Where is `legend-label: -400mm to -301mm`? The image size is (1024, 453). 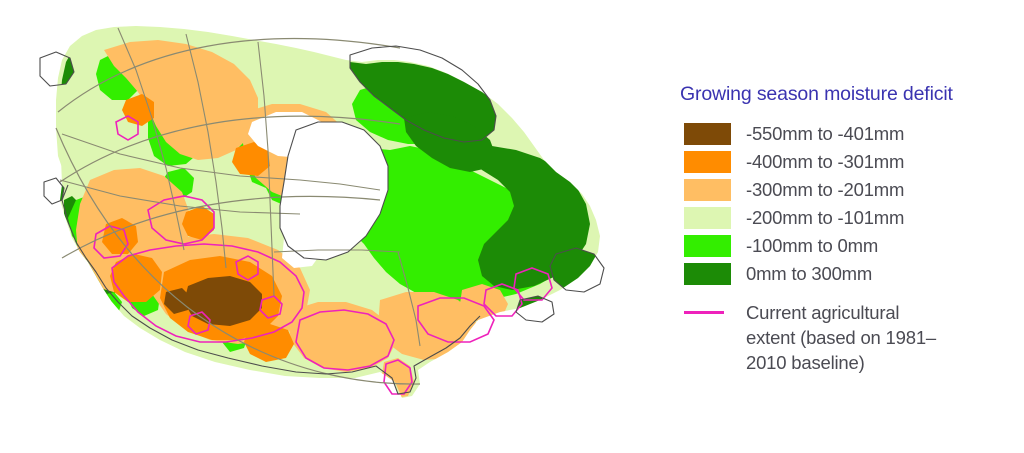 legend-label: -400mm to -301mm is located at coordinates (825, 161).